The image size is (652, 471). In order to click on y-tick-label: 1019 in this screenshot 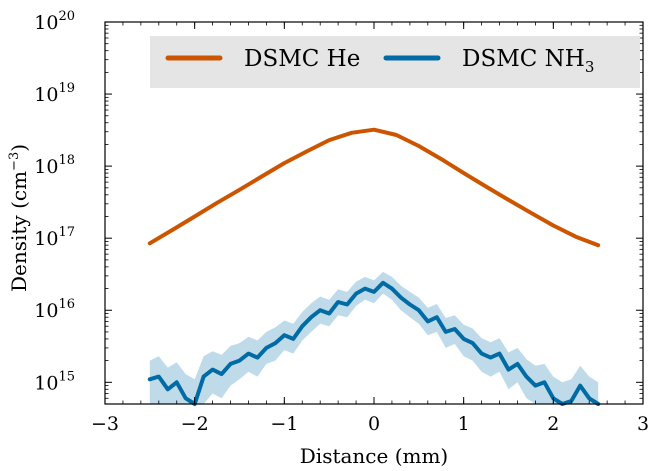, I will do `click(54, 93)`.